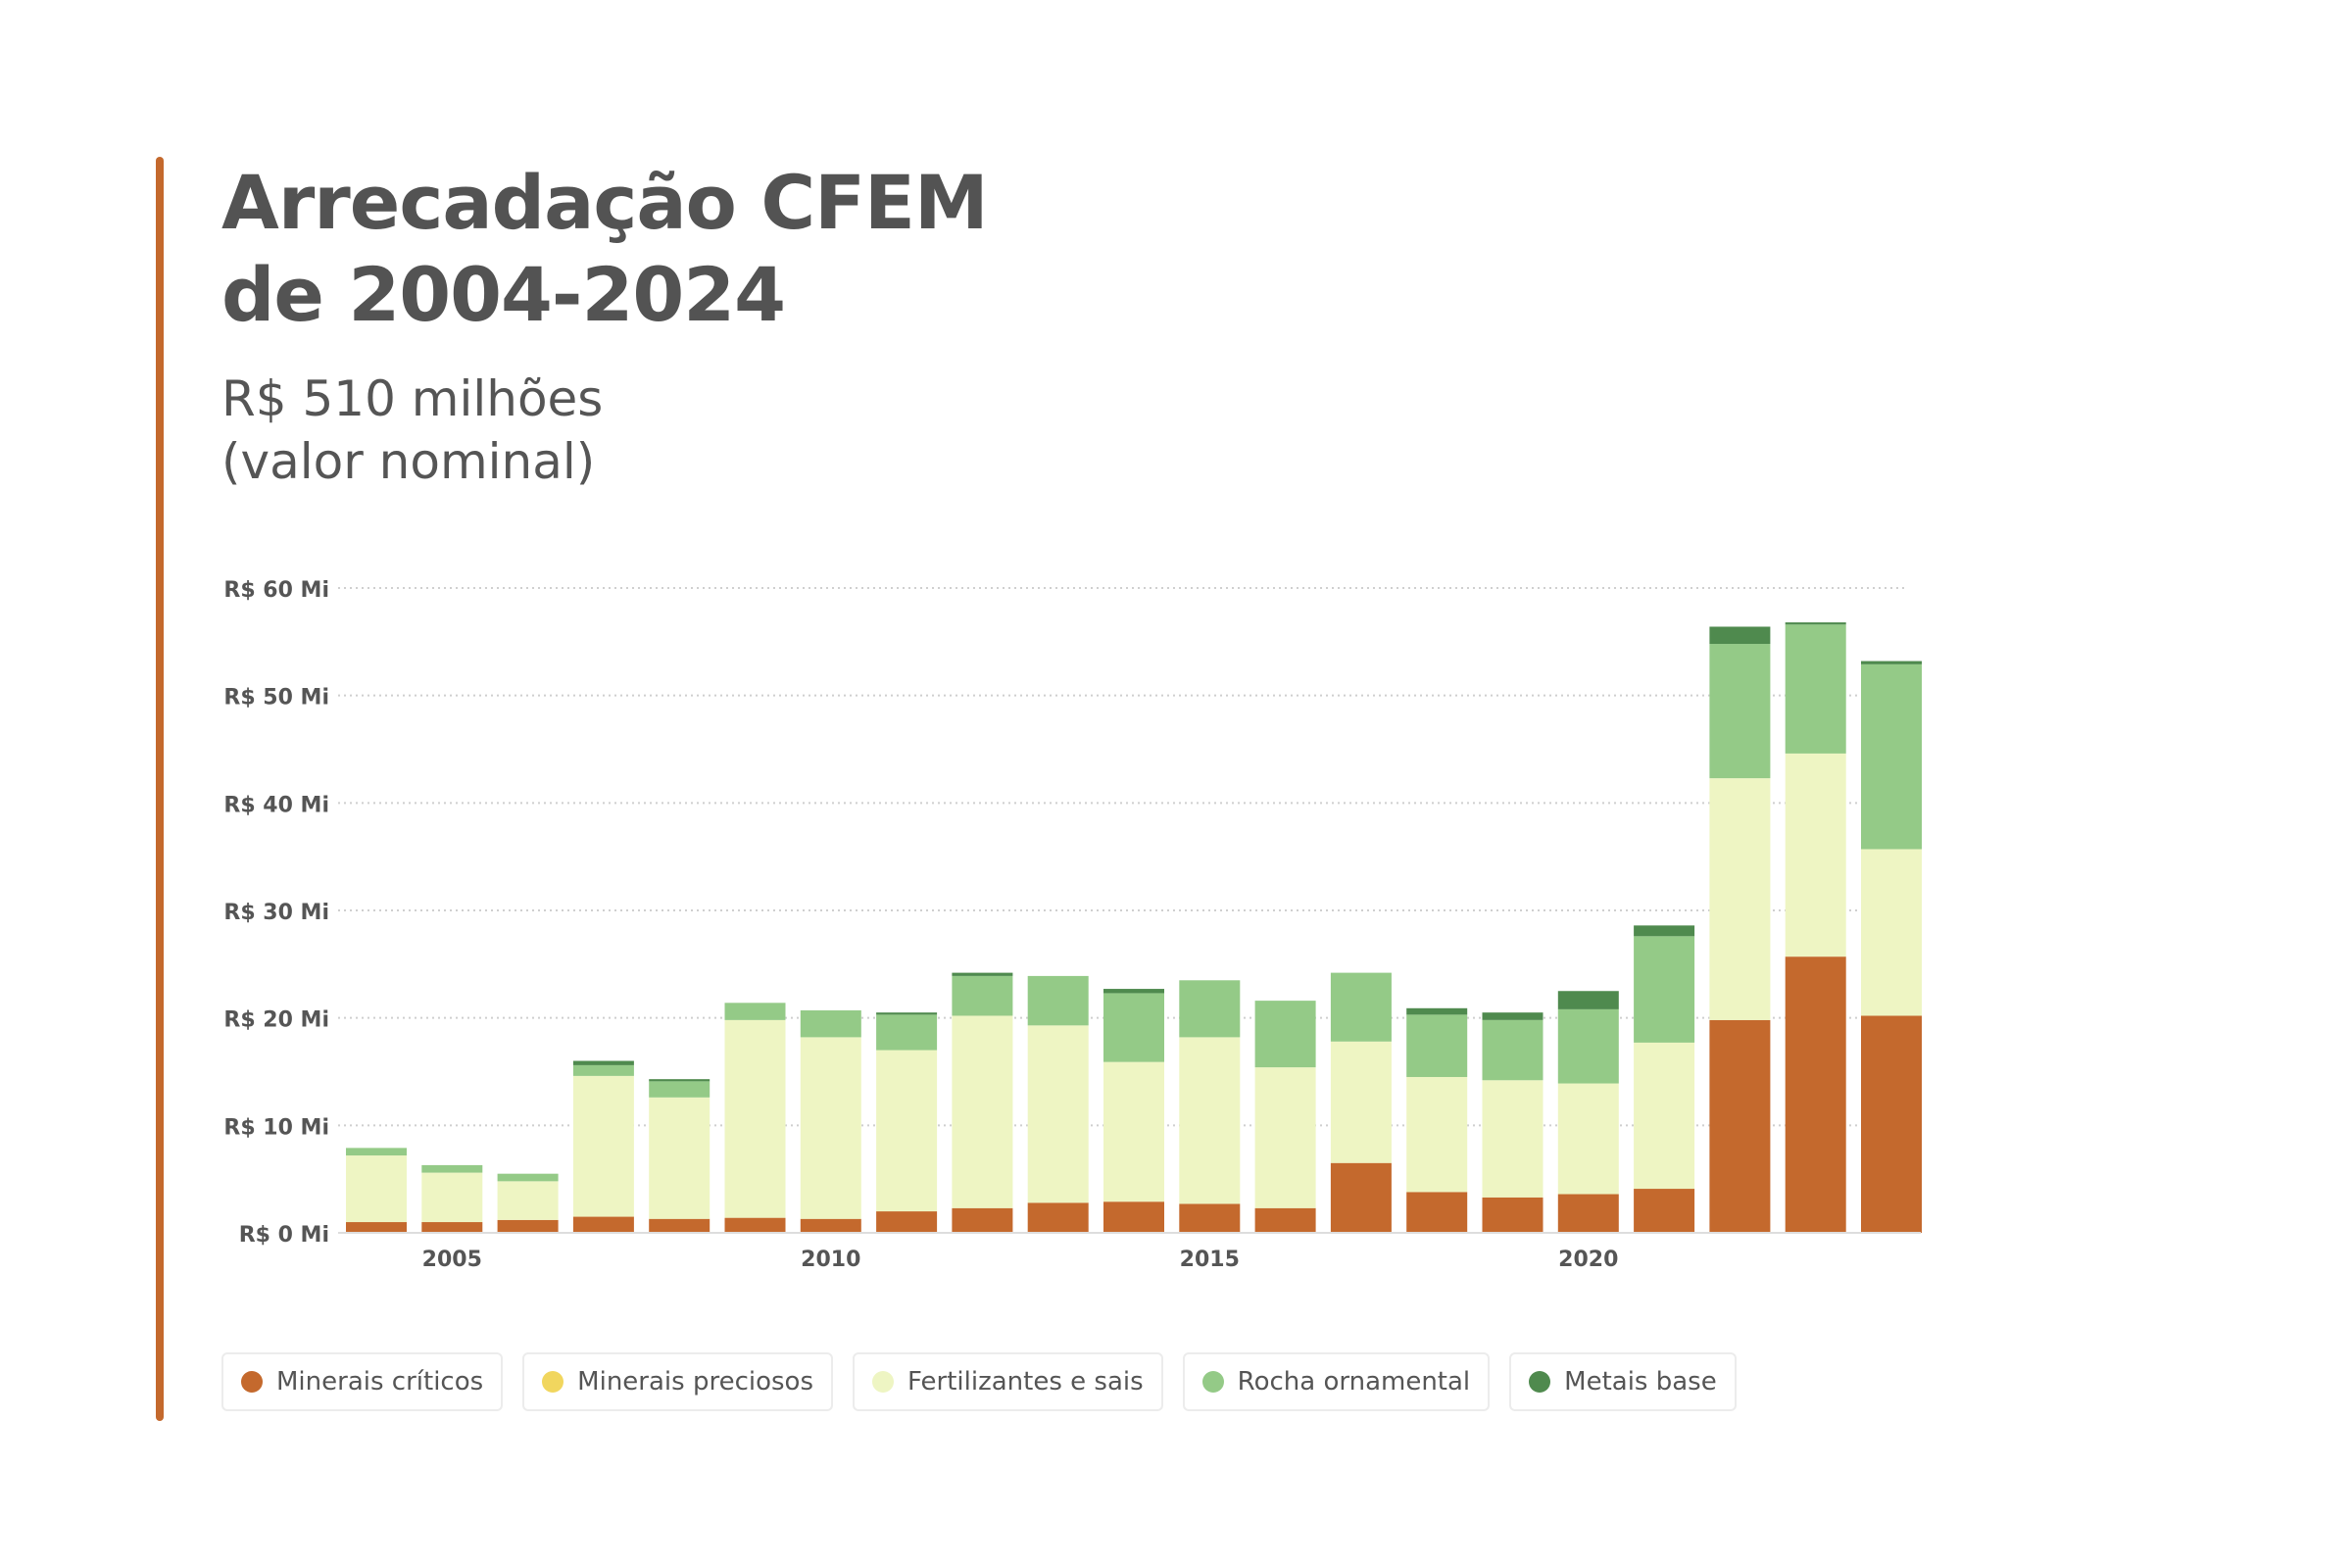  Describe the element at coordinates (504, 294) in the screenshot. I see `title-line-2: de 2004-2024` at that location.